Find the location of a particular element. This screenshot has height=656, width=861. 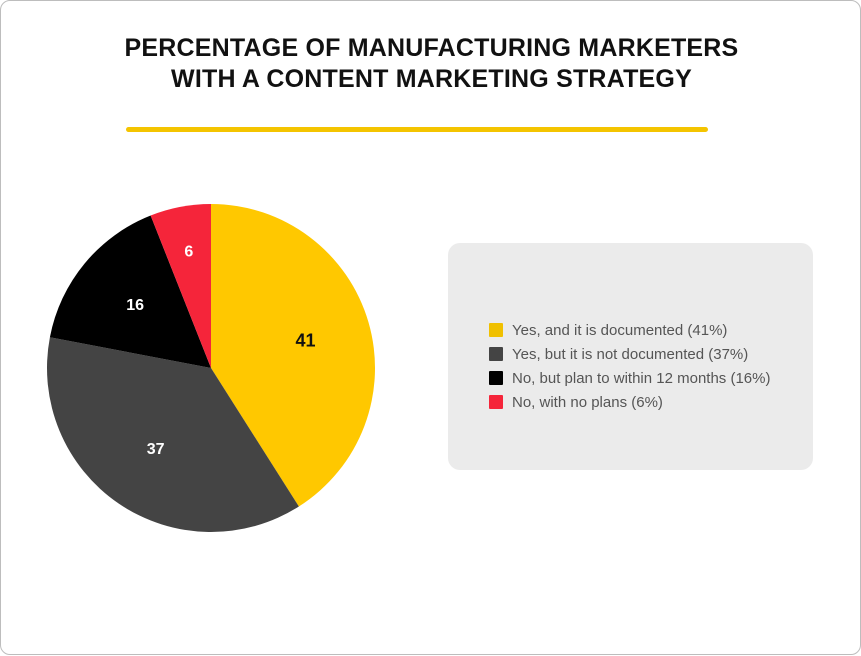

legend-item-yes-but-it-is-not-documented: Yes, but it is not documented (37%) is located at coordinates (629, 354).